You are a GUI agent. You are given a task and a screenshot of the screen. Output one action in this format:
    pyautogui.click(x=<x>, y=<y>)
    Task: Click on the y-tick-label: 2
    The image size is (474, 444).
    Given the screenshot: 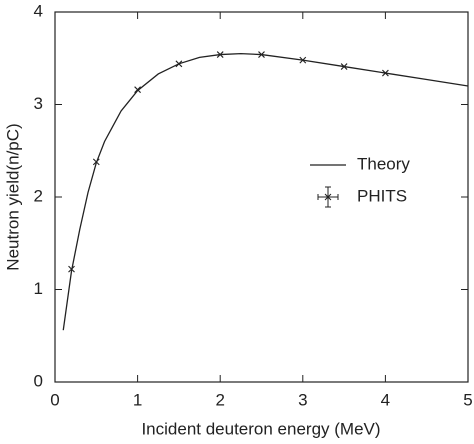 What is the action you would take?
    pyautogui.click(x=38, y=195)
    